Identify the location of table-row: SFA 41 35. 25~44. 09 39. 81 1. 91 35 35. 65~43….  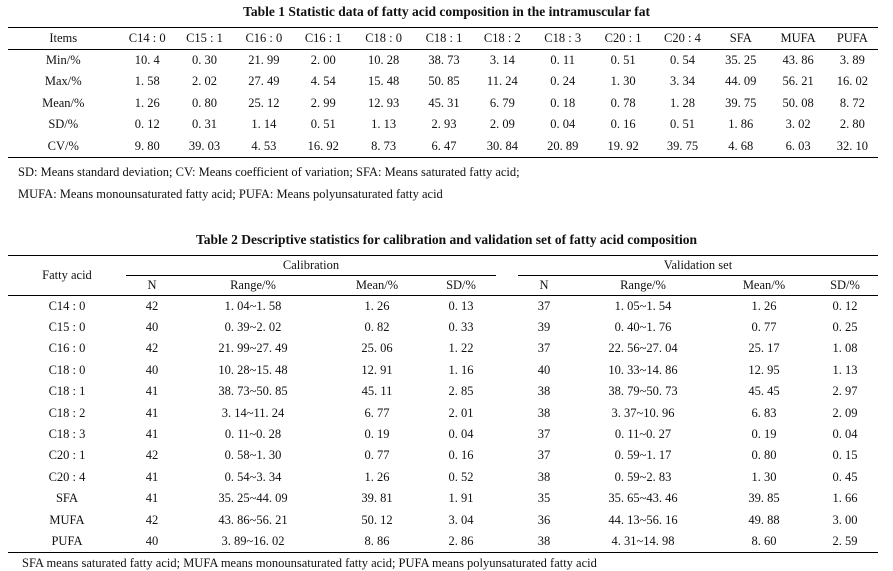
(443, 498).